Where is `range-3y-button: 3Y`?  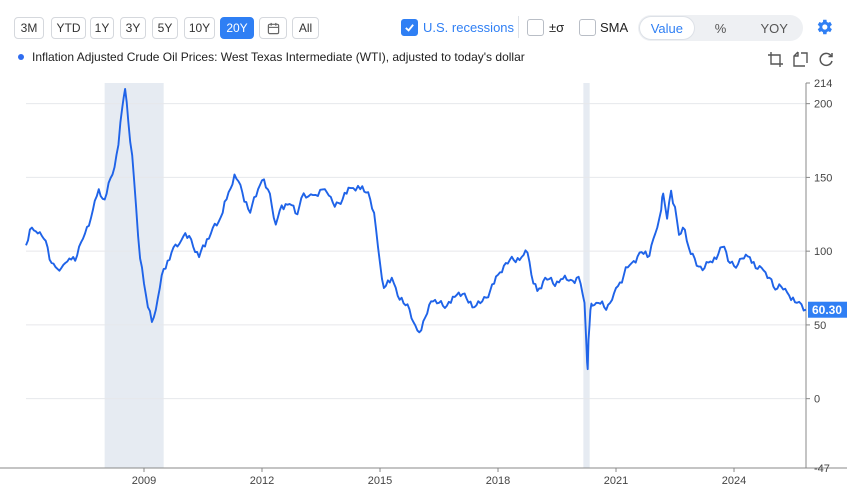 range-3y-button: 3Y is located at coordinates (133, 28).